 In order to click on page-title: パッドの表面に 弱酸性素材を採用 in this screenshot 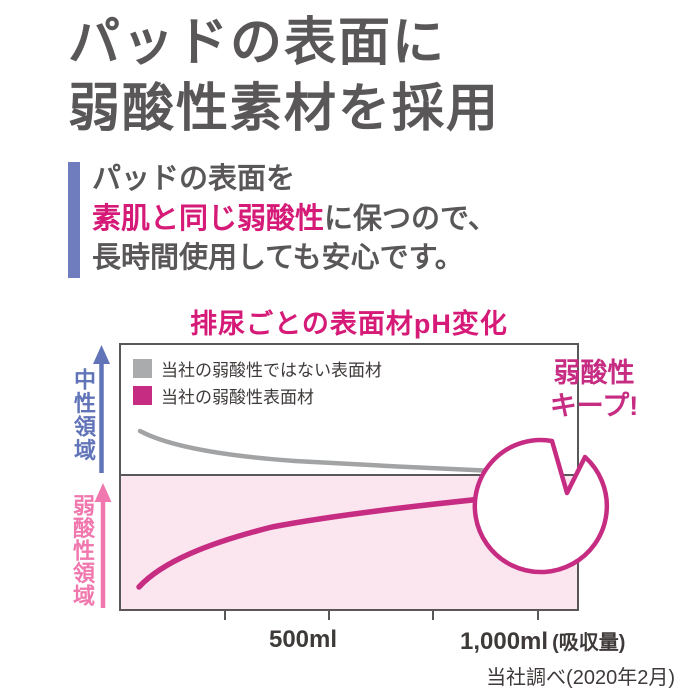, I will do `click(284, 76)`.